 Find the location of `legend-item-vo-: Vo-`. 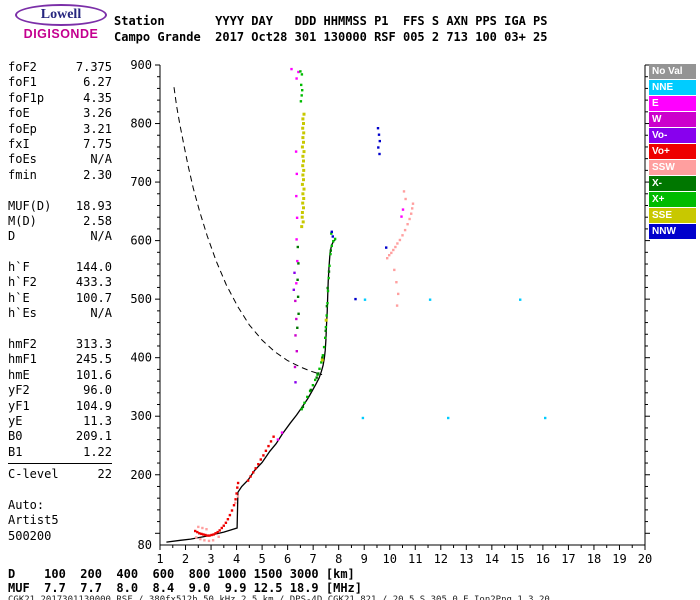

legend-item-vo-: Vo- is located at coordinates (672, 135).